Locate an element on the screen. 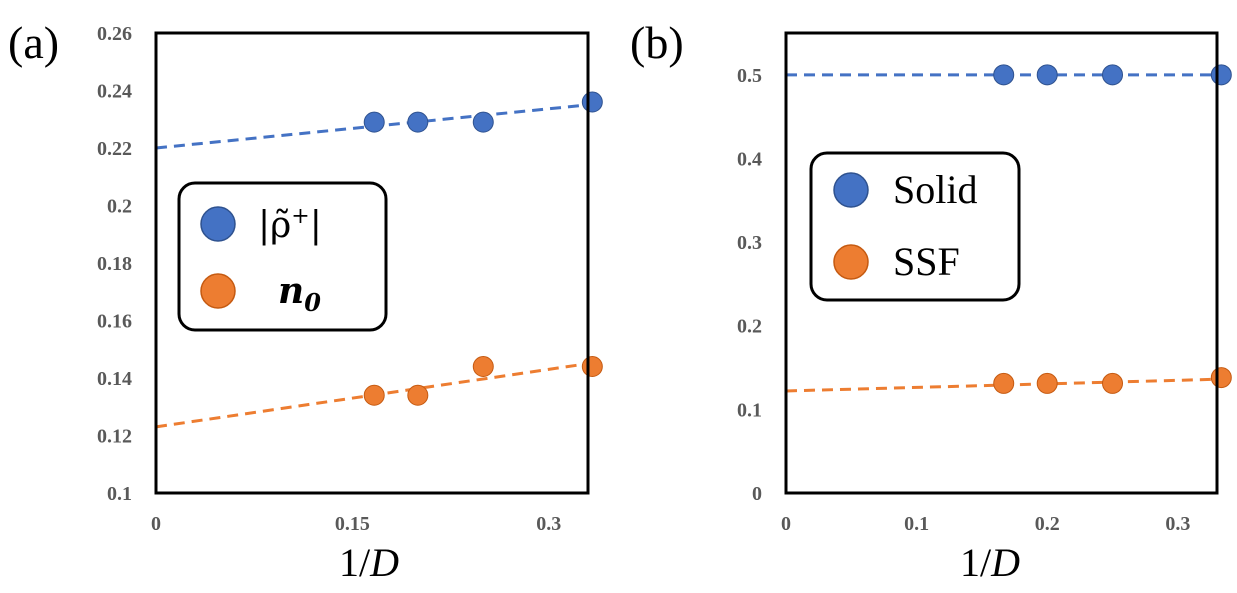 The height and width of the screenshot is (593, 1237). panel-a-y-tick-3: 0.16 is located at coordinates (114, 322).